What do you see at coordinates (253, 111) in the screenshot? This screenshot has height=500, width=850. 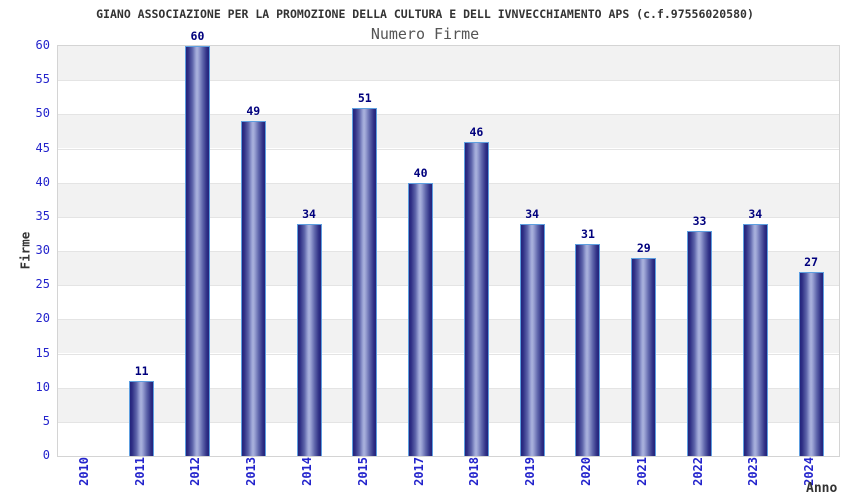 I see `value-label-2013: 49` at bounding box center [253, 111].